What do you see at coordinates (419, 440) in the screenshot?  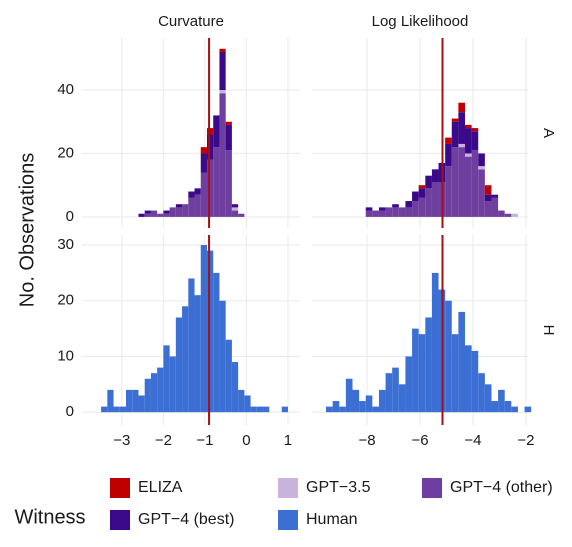 I see `x-tick-label: −6` at bounding box center [419, 440].